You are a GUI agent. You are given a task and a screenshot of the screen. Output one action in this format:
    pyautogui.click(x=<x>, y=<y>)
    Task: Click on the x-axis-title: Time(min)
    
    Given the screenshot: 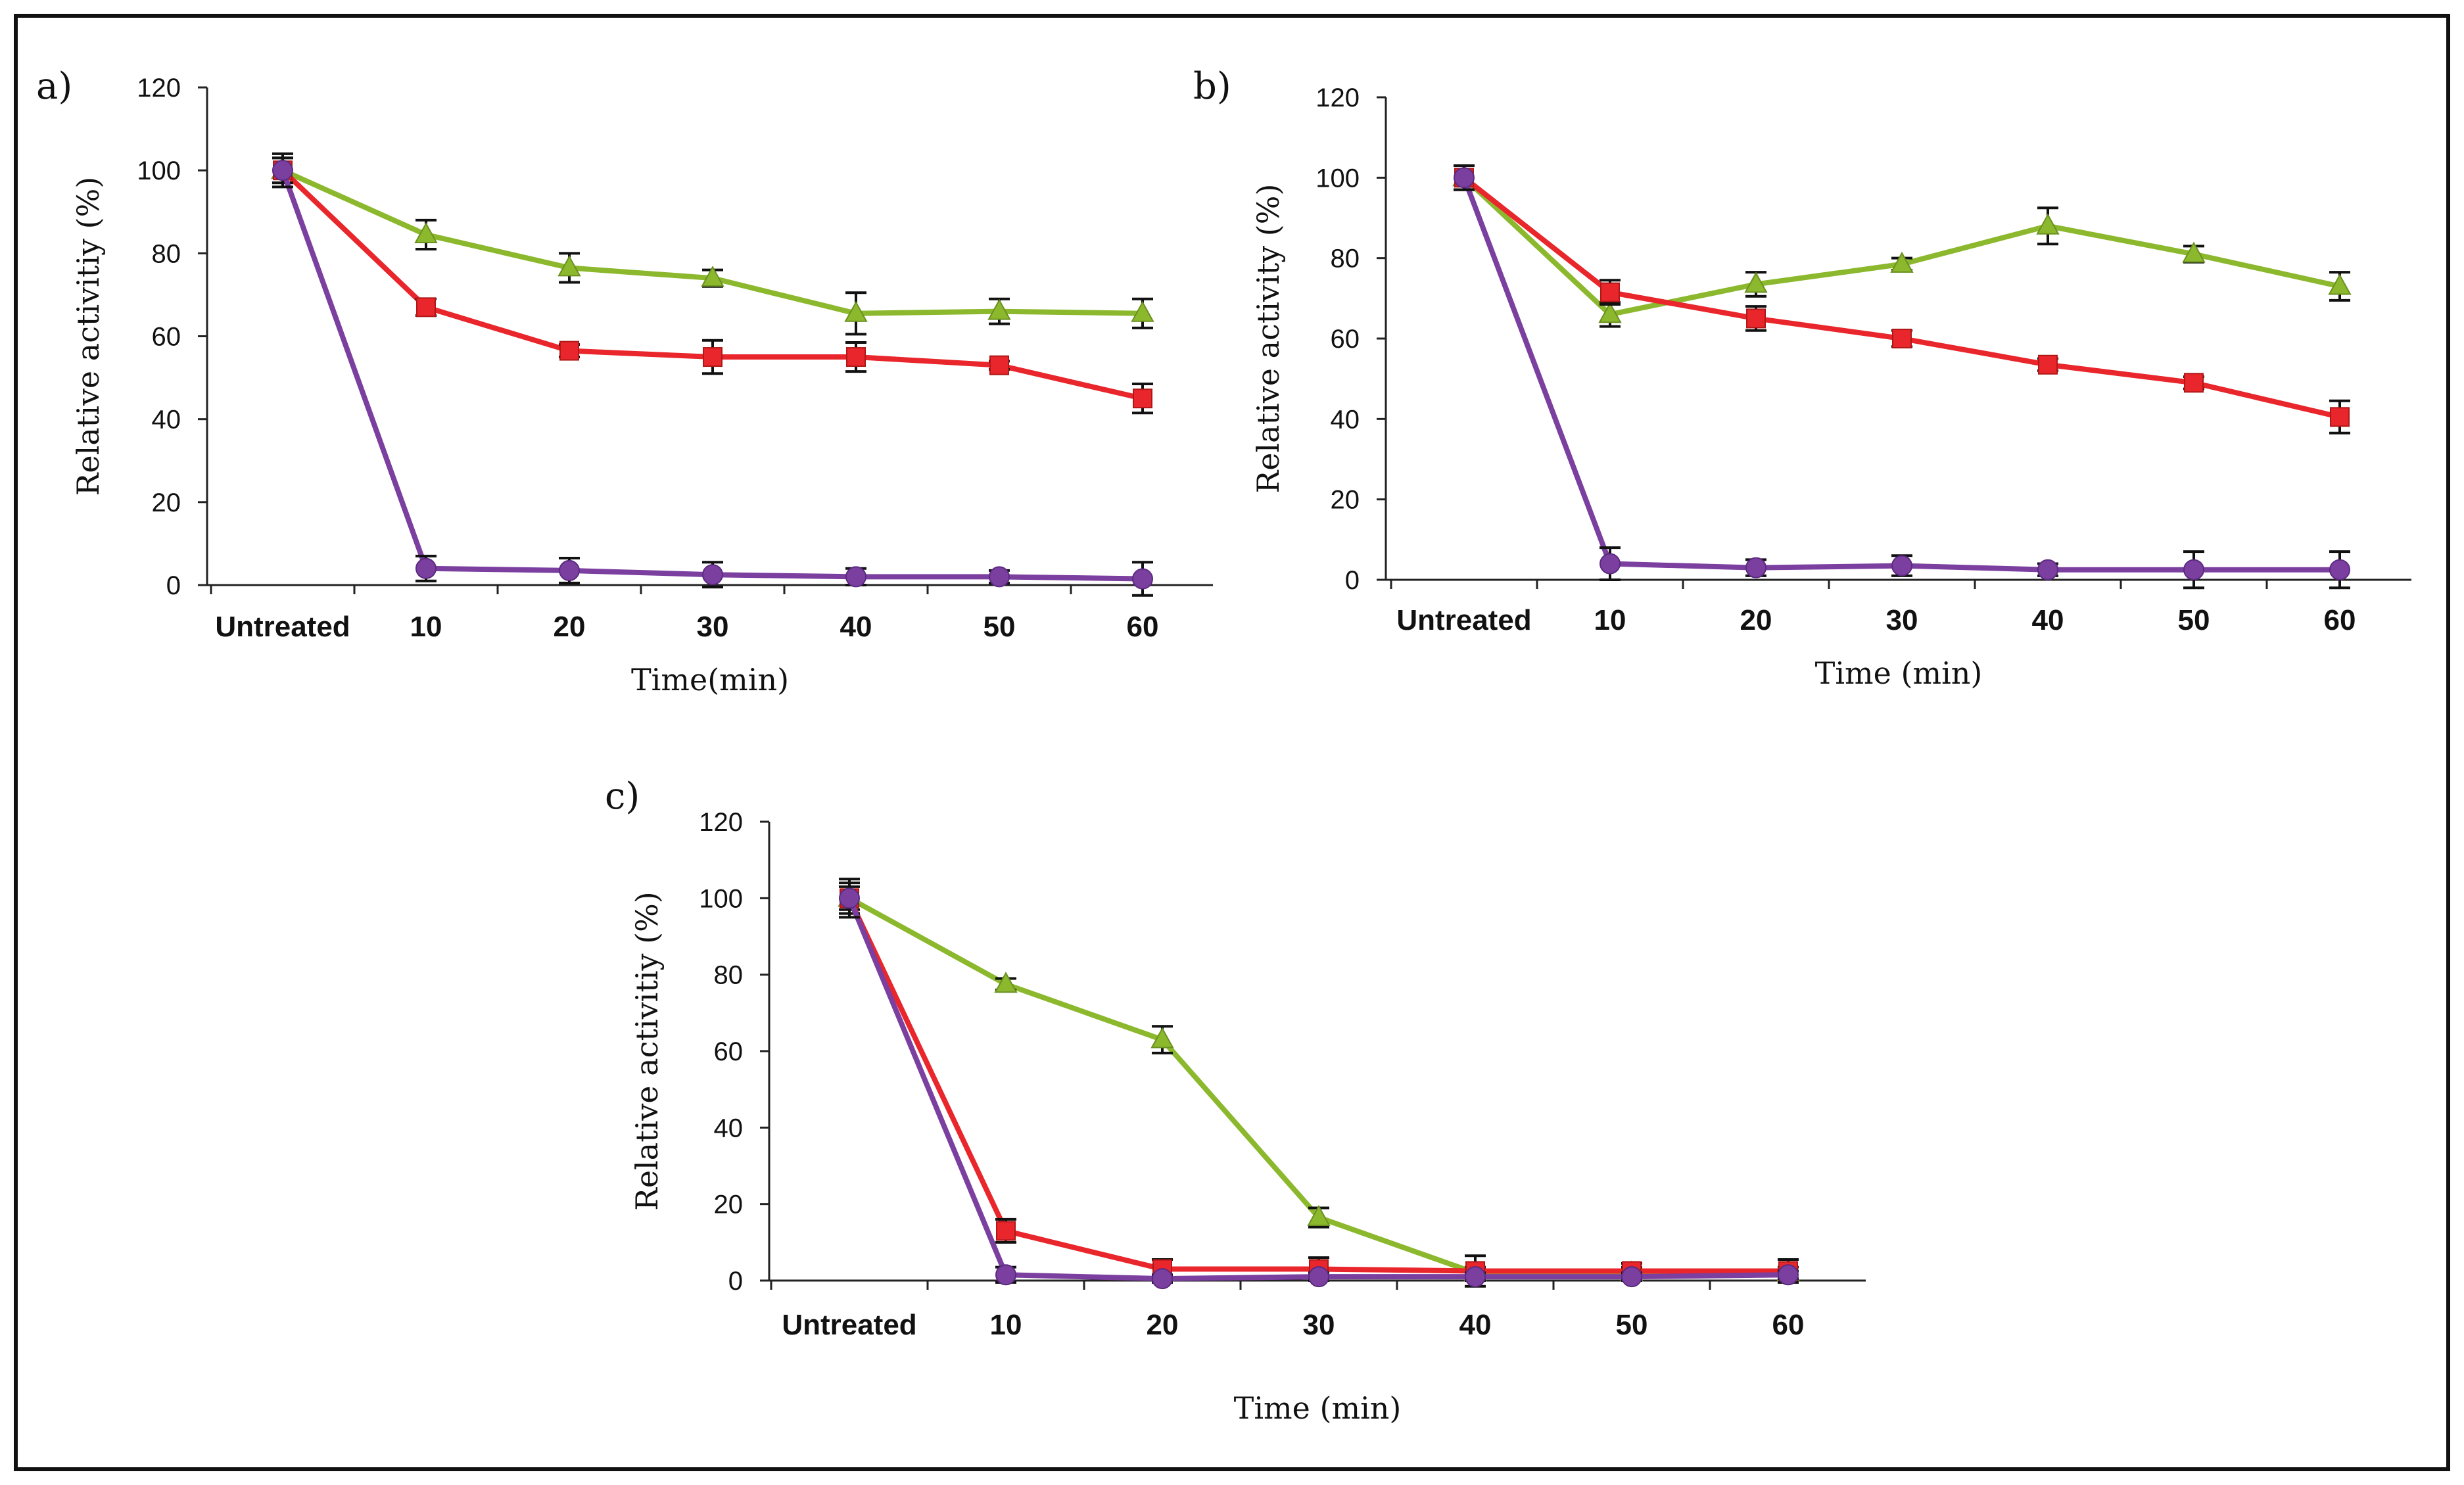 What is the action you would take?
    pyautogui.click(x=710, y=679)
    